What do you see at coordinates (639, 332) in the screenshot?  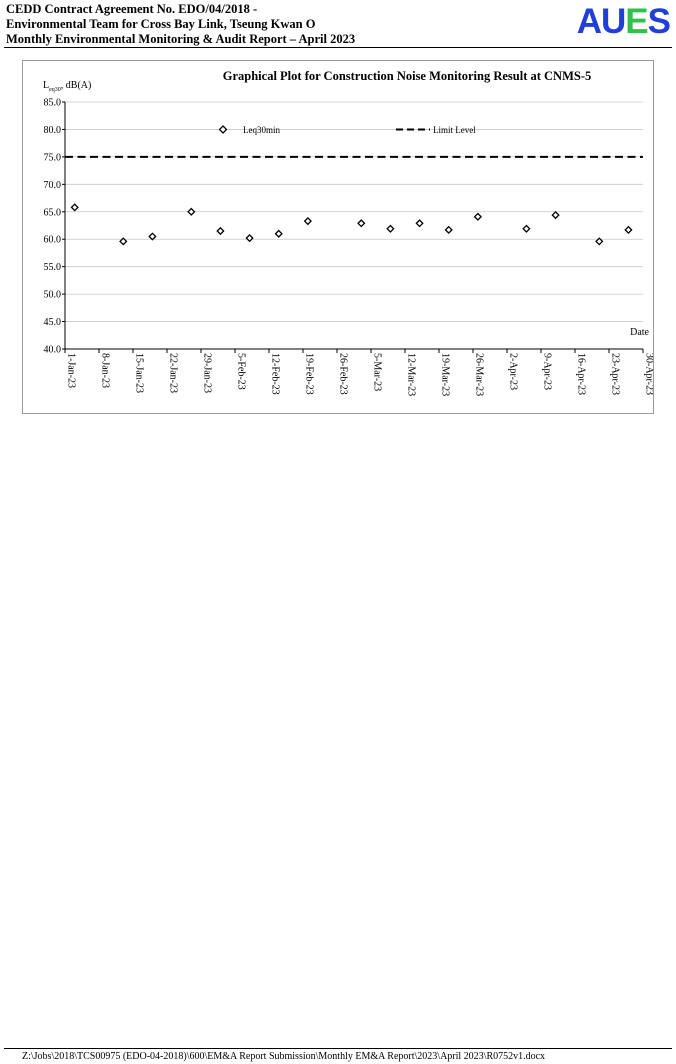 I see `x-axis-label: Date` at bounding box center [639, 332].